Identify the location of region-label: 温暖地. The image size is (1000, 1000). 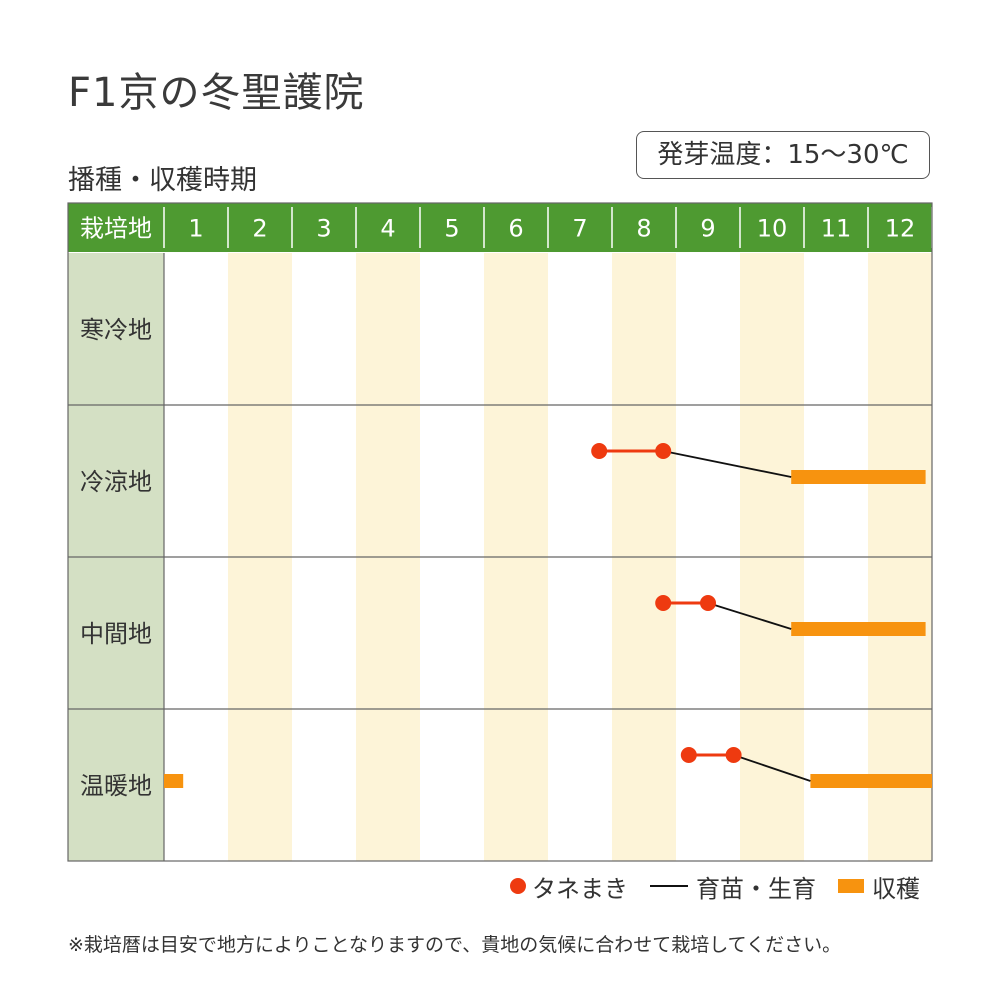
(116, 786).